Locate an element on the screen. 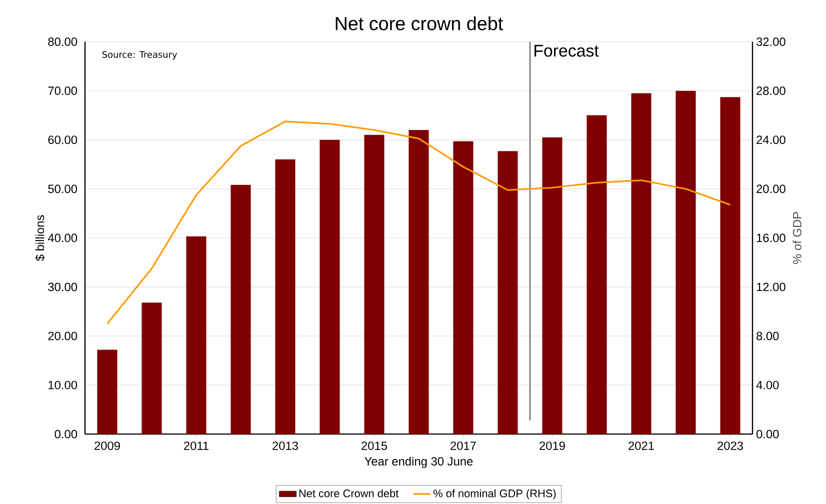 Image resolution: width=826 pixels, height=504 pixels. y2-tick-label: 24.00 is located at coordinates (771, 140).